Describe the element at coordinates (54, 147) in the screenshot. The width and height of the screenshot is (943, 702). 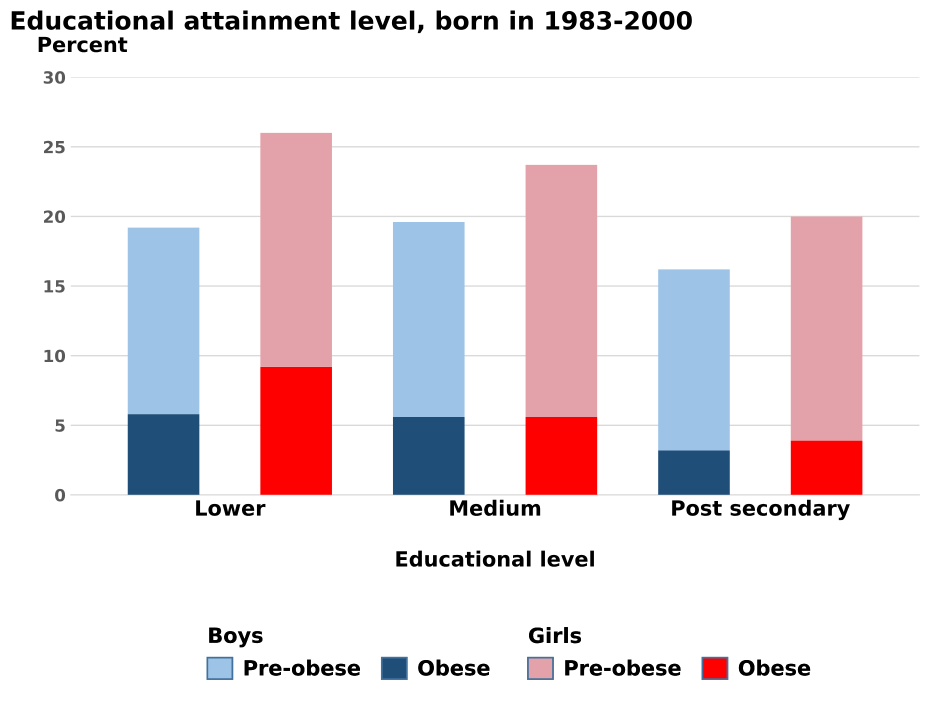
I see `y-tick-label: 25` at that location.